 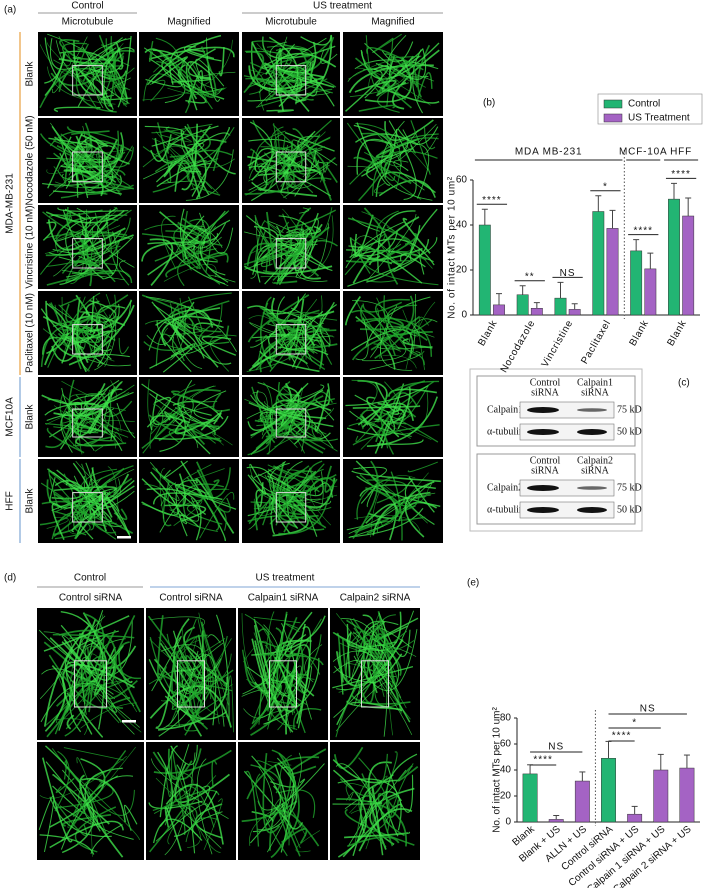 What do you see at coordinates (508, 822) in the screenshot?
I see `y-tick-label: 0` at bounding box center [508, 822].